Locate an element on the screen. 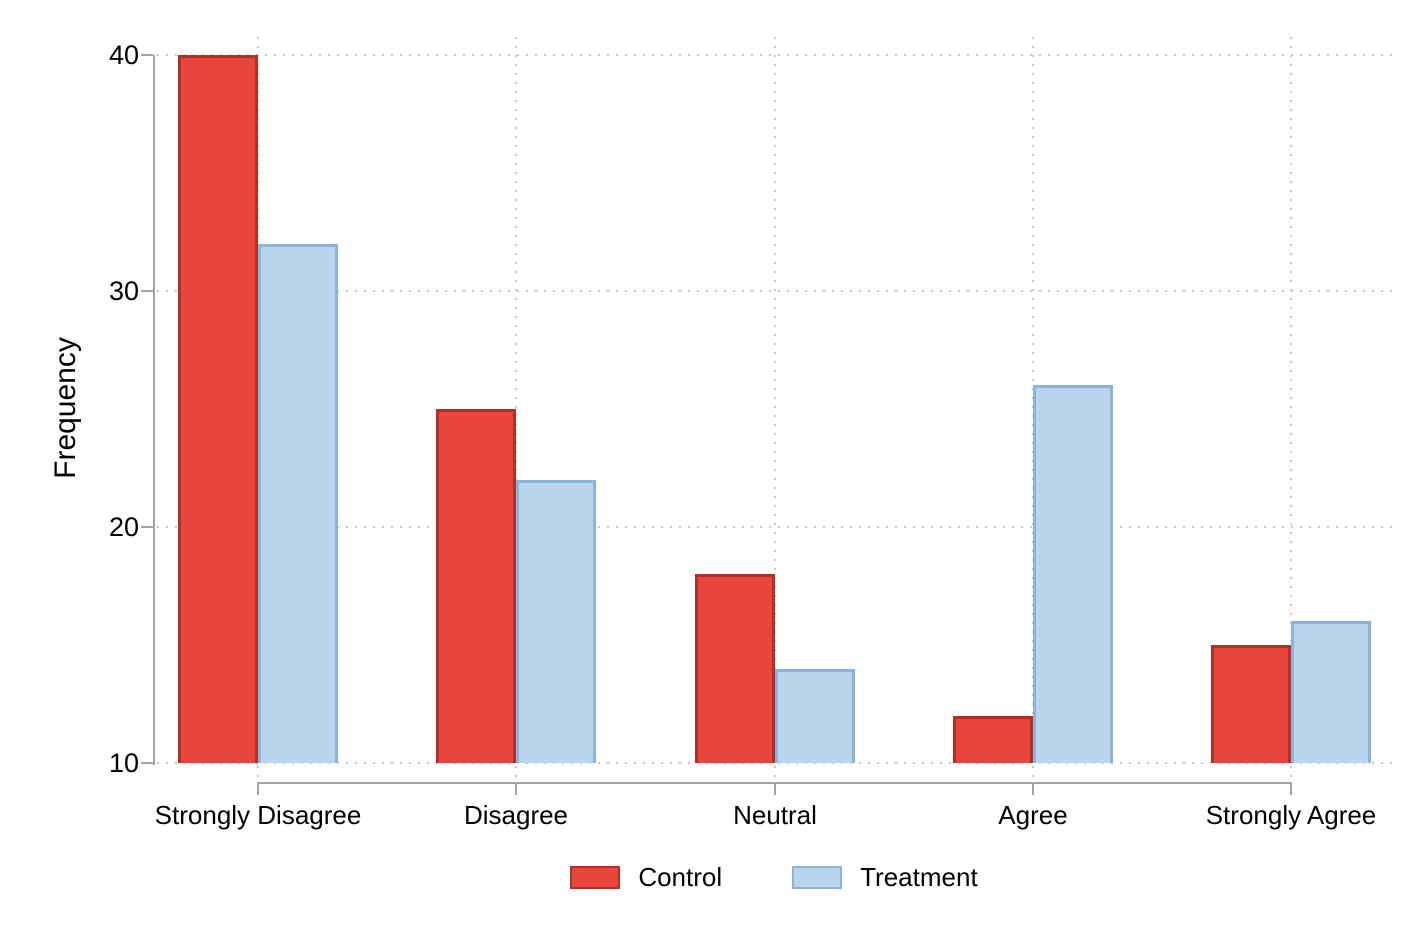 This screenshot has width=1428, height=952. y-tick-label: 20 is located at coordinates (123, 527).